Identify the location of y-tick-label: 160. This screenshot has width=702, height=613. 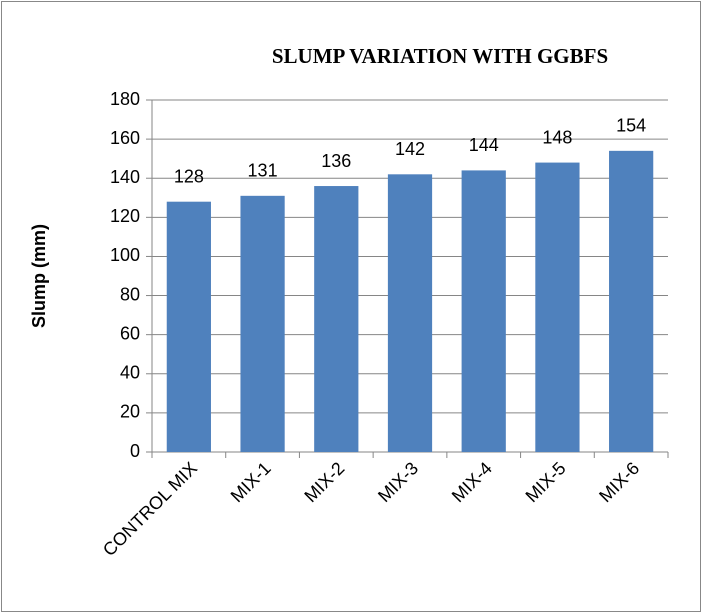
(125, 138).